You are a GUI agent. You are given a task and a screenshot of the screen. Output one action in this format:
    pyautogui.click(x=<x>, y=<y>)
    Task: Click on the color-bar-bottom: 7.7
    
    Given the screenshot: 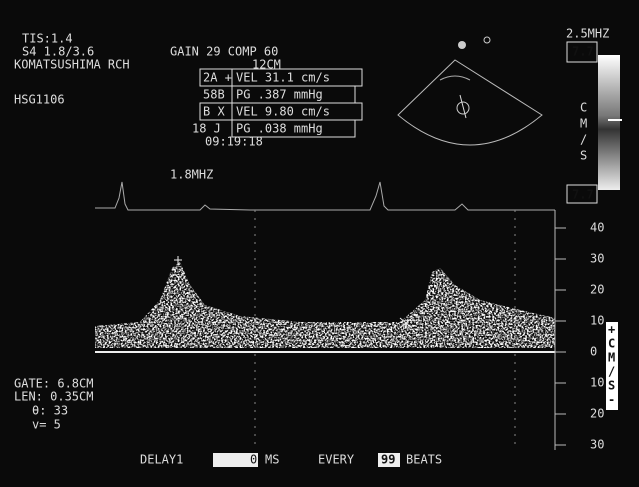 What is the action you would take?
    pyautogui.click(x=583, y=195)
    